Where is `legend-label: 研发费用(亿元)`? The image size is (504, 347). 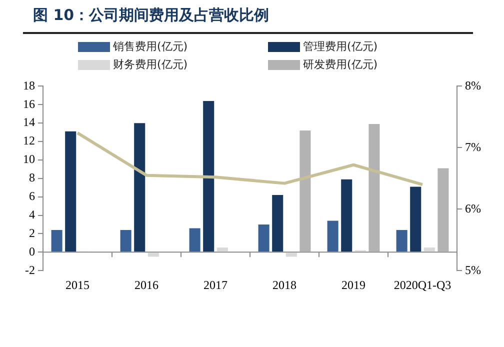
legend-label: 研发费用(亿元) is located at coordinates (340, 64).